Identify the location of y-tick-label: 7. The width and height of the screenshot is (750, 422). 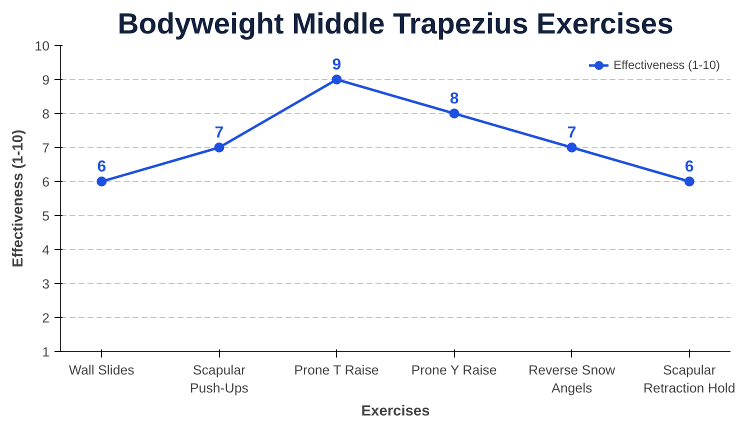
(46, 148).